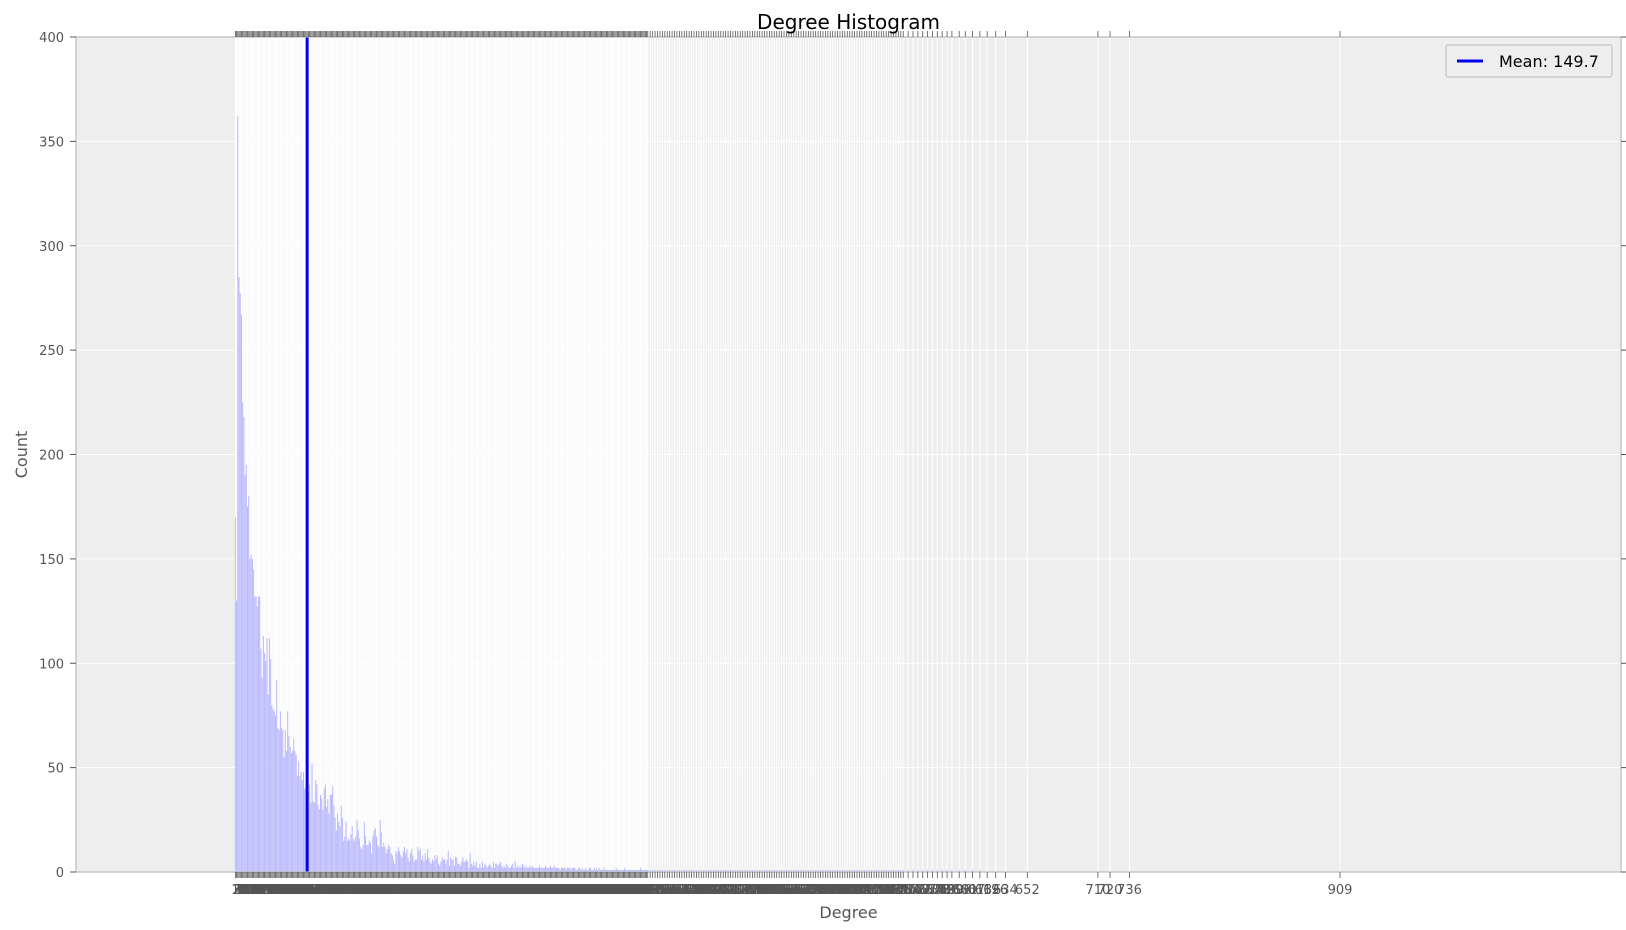 This screenshot has height=930, width=1626. I want to click on x-tick-label: 558, so click(913, 890).